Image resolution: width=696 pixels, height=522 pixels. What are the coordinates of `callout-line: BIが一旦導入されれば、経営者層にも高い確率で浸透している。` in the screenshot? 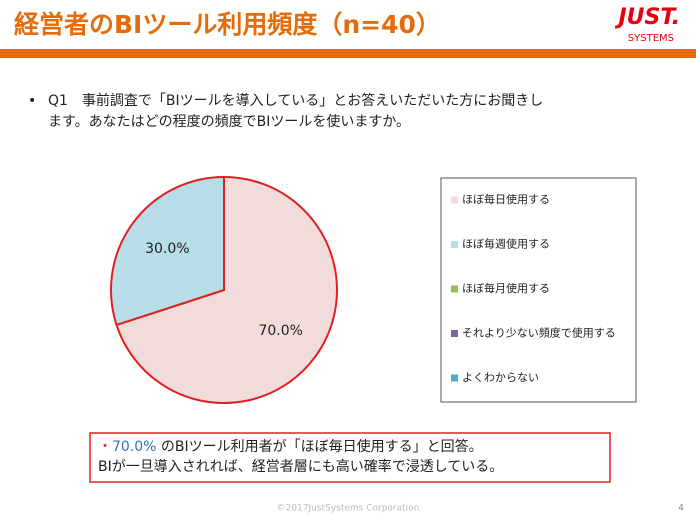 It's located at (300, 466).